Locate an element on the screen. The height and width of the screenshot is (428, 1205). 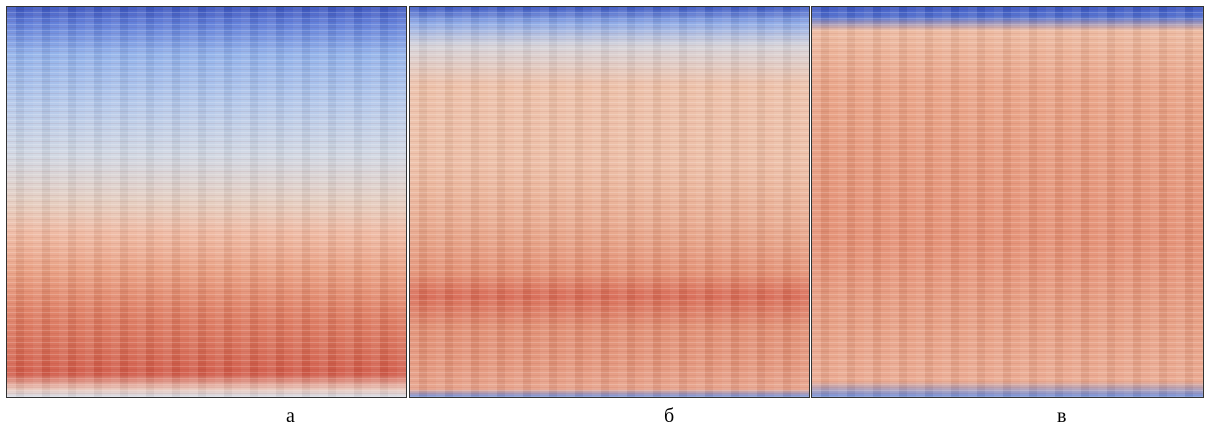
panel-label: в is located at coordinates (1062, 416).